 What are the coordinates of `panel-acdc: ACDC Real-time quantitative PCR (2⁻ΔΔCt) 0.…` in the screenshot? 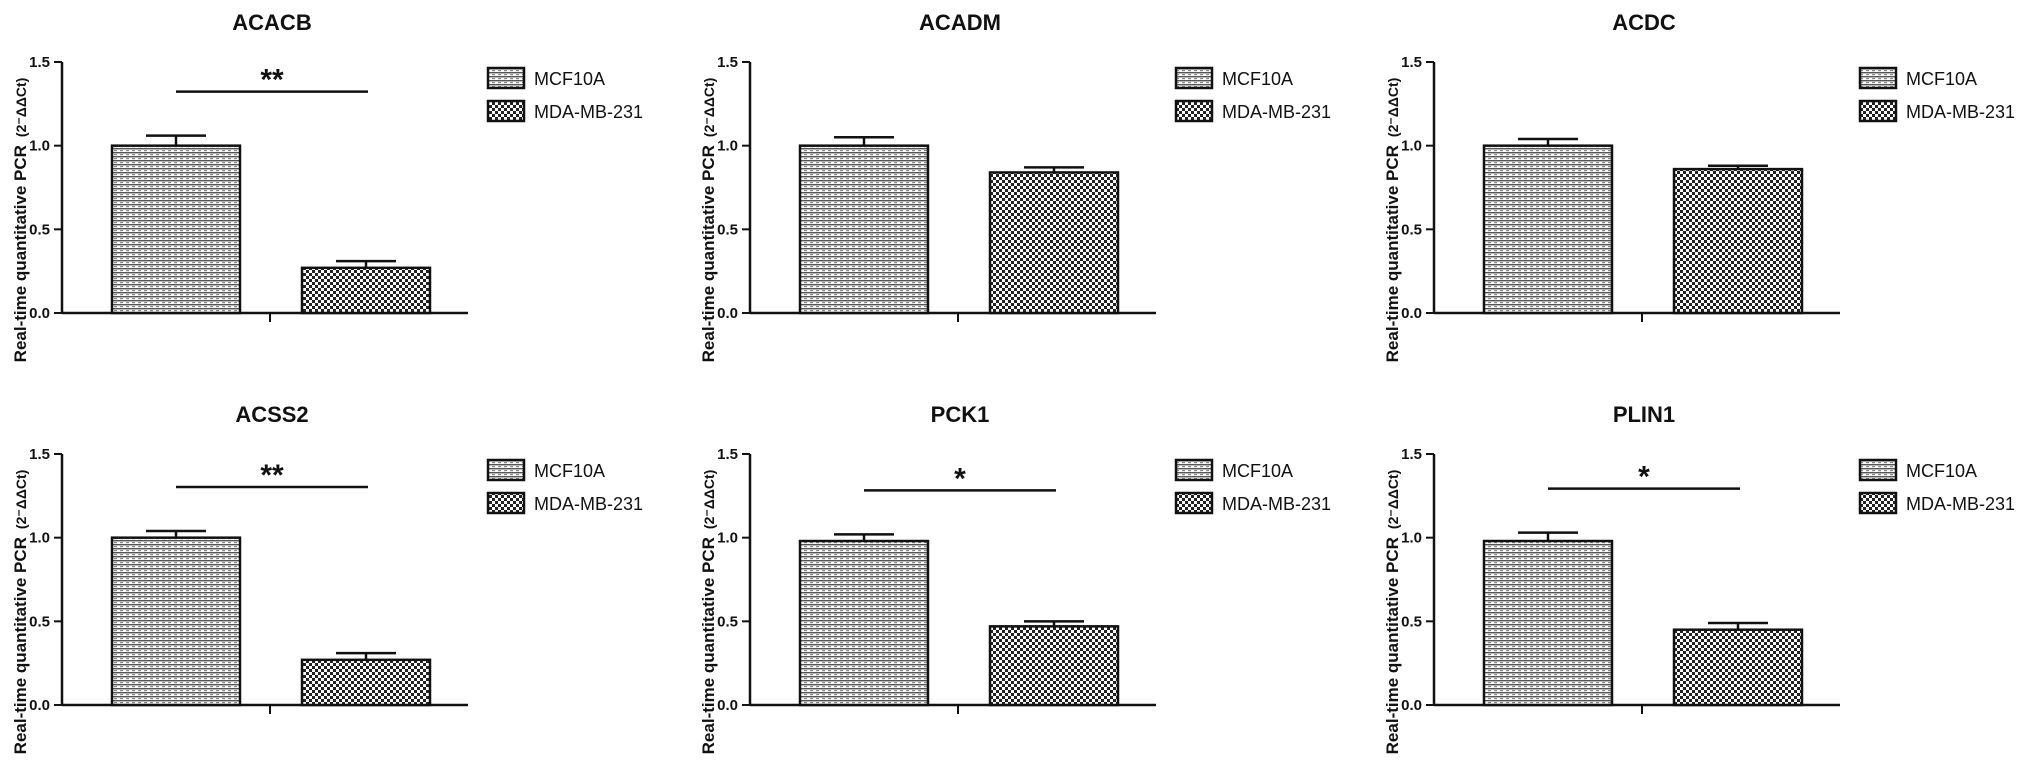 It's located at (1699, 186).